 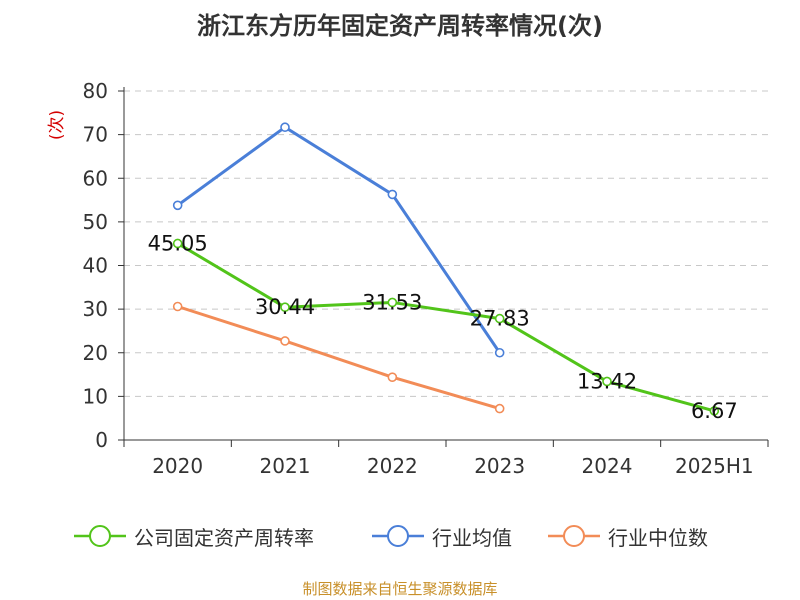 I want to click on data-label: 31.53, so click(x=392, y=302).